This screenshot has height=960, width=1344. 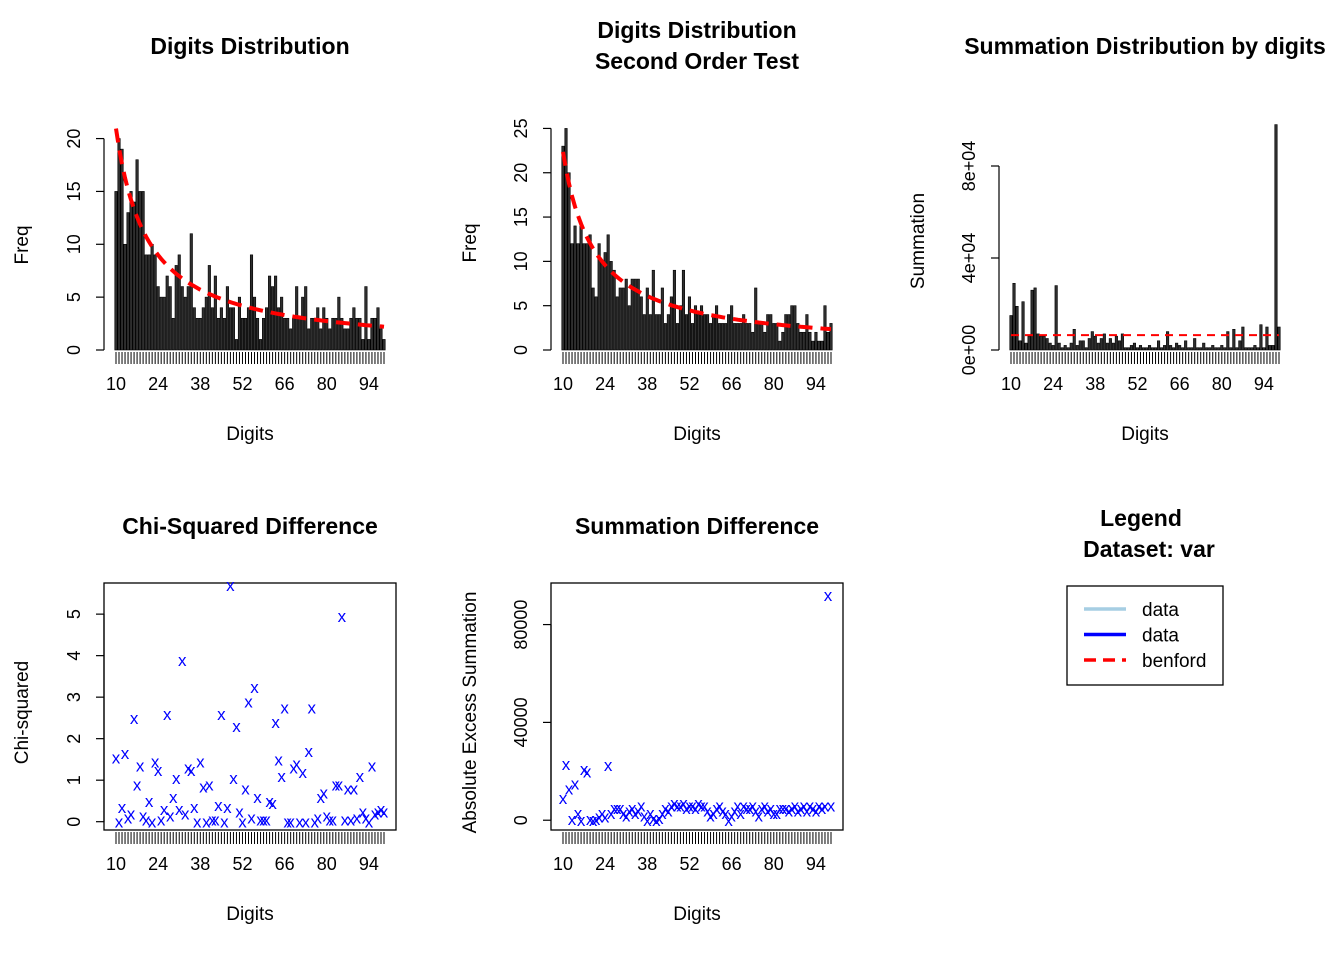 What do you see at coordinates (969, 166) in the screenshot?
I see `y-tick-label: 8e+04` at bounding box center [969, 166].